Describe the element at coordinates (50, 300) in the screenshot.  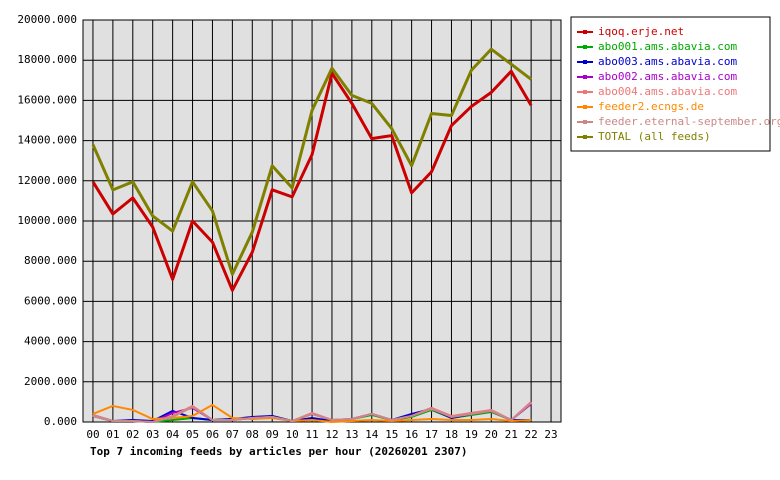
I see `y-tick-label: 6000.000` at that location.